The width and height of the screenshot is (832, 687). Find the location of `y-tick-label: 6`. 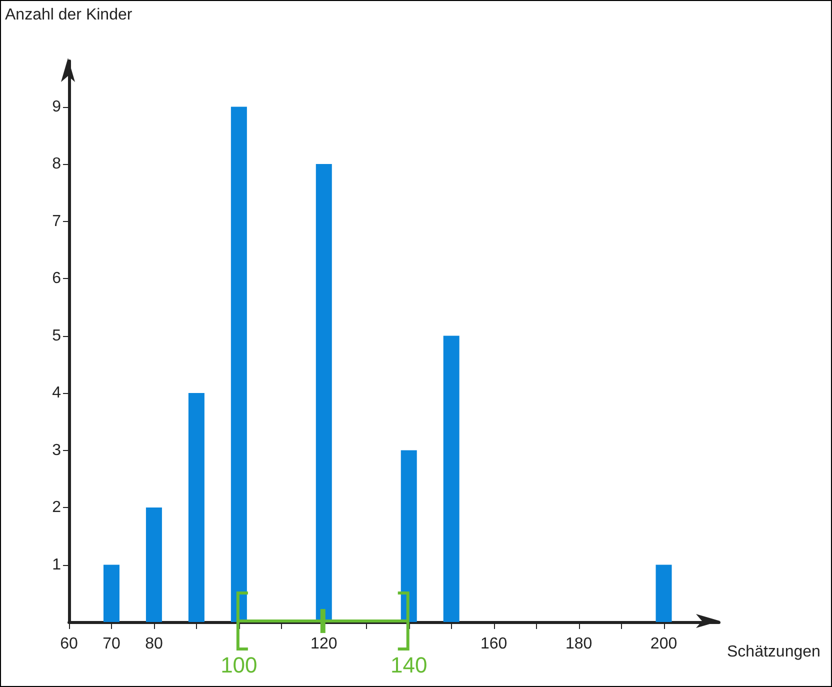

y-tick-label: 6 is located at coordinates (57, 279).